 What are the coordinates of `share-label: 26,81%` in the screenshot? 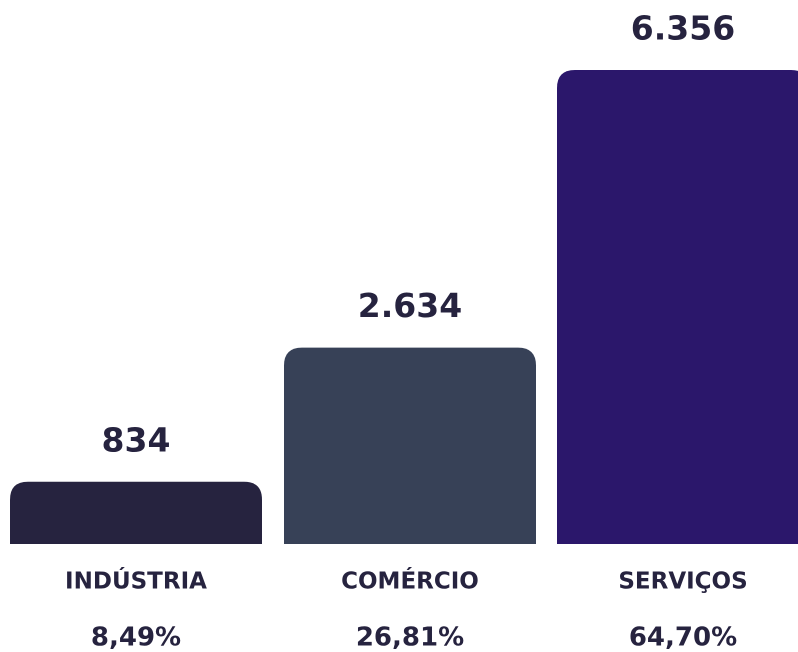 It's located at (410, 637).